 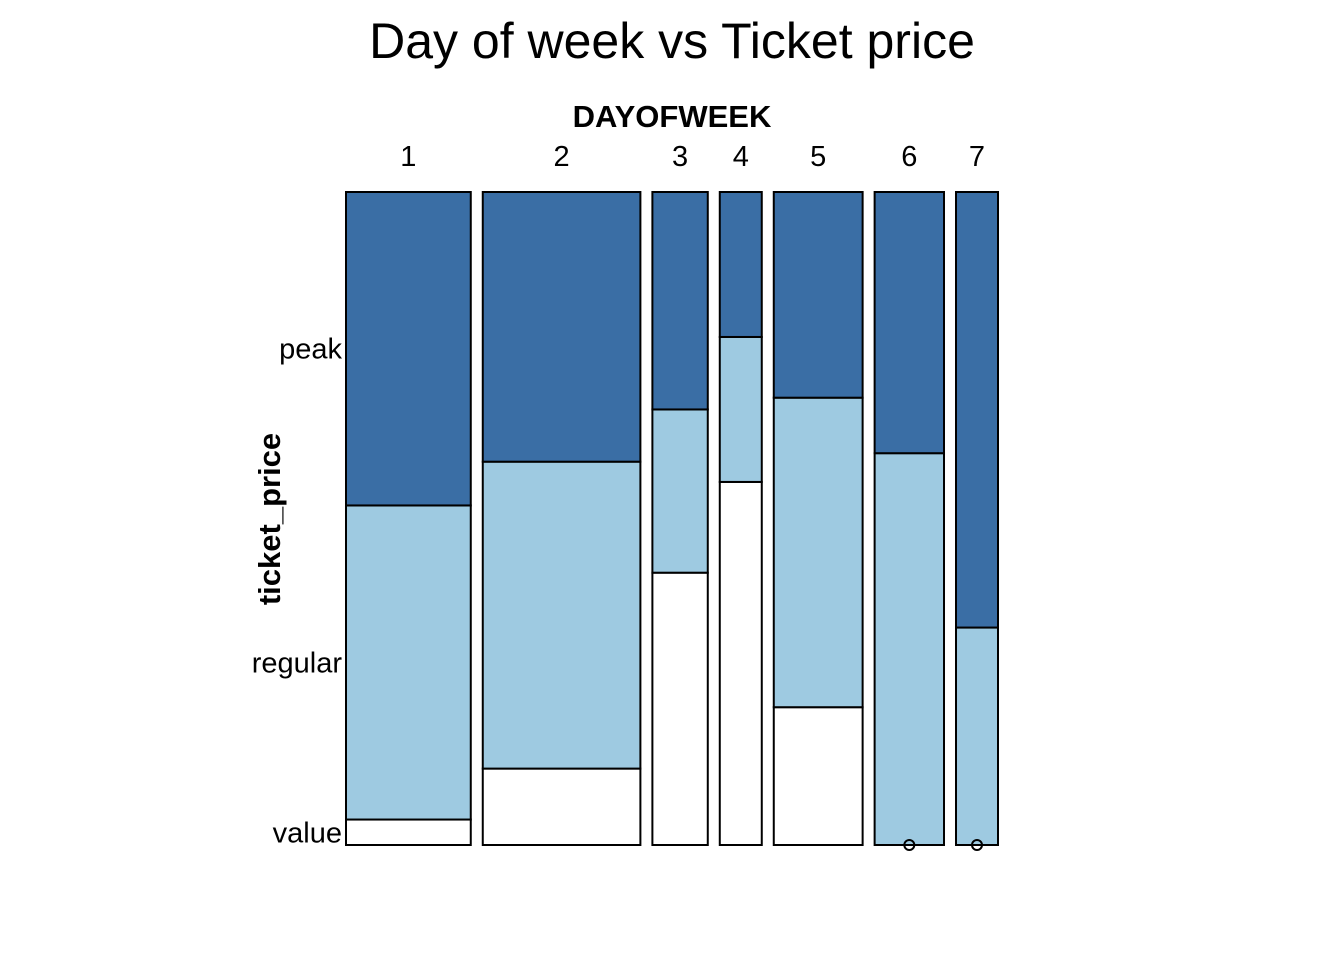 What do you see at coordinates (909, 649) in the screenshot?
I see `mosaic-tile-6-regular` at bounding box center [909, 649].